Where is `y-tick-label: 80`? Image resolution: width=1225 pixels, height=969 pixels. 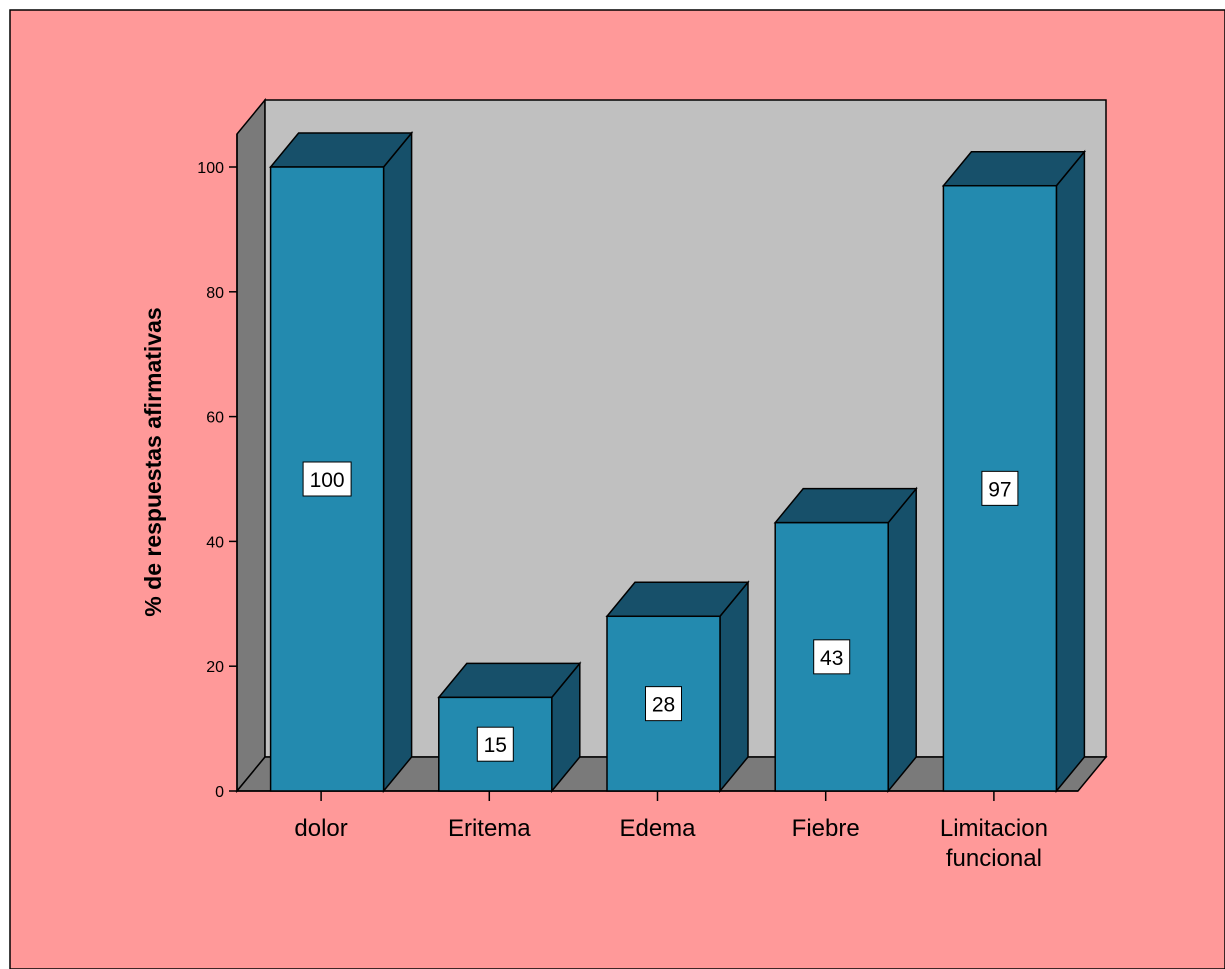 y-tick-label: 80 is located at coordinates (215, 293).